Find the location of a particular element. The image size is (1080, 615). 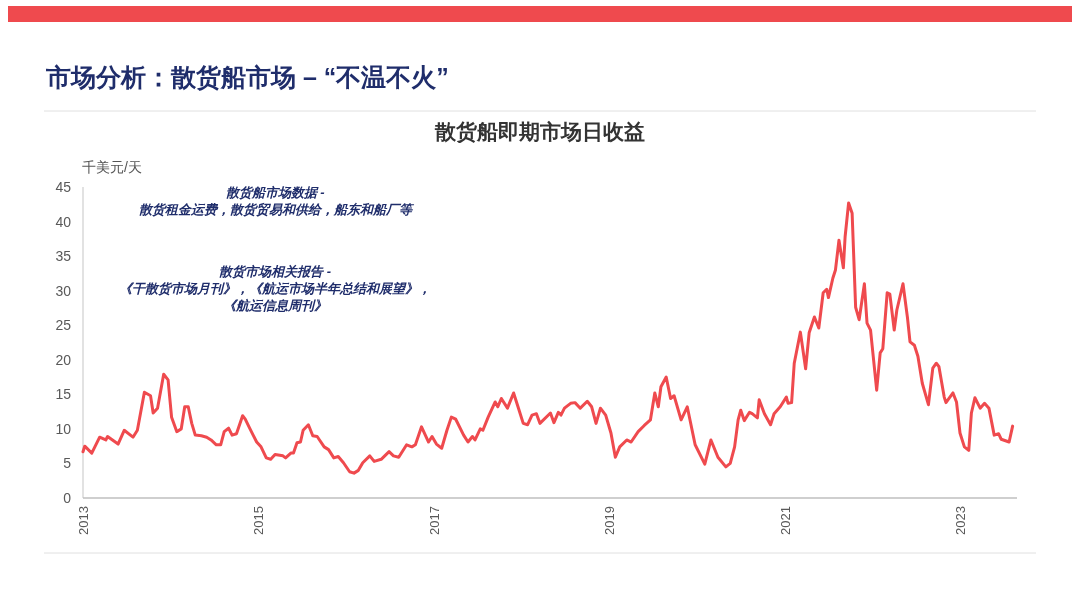

y-tick-label: 20 is located at coordinates (63, 359).